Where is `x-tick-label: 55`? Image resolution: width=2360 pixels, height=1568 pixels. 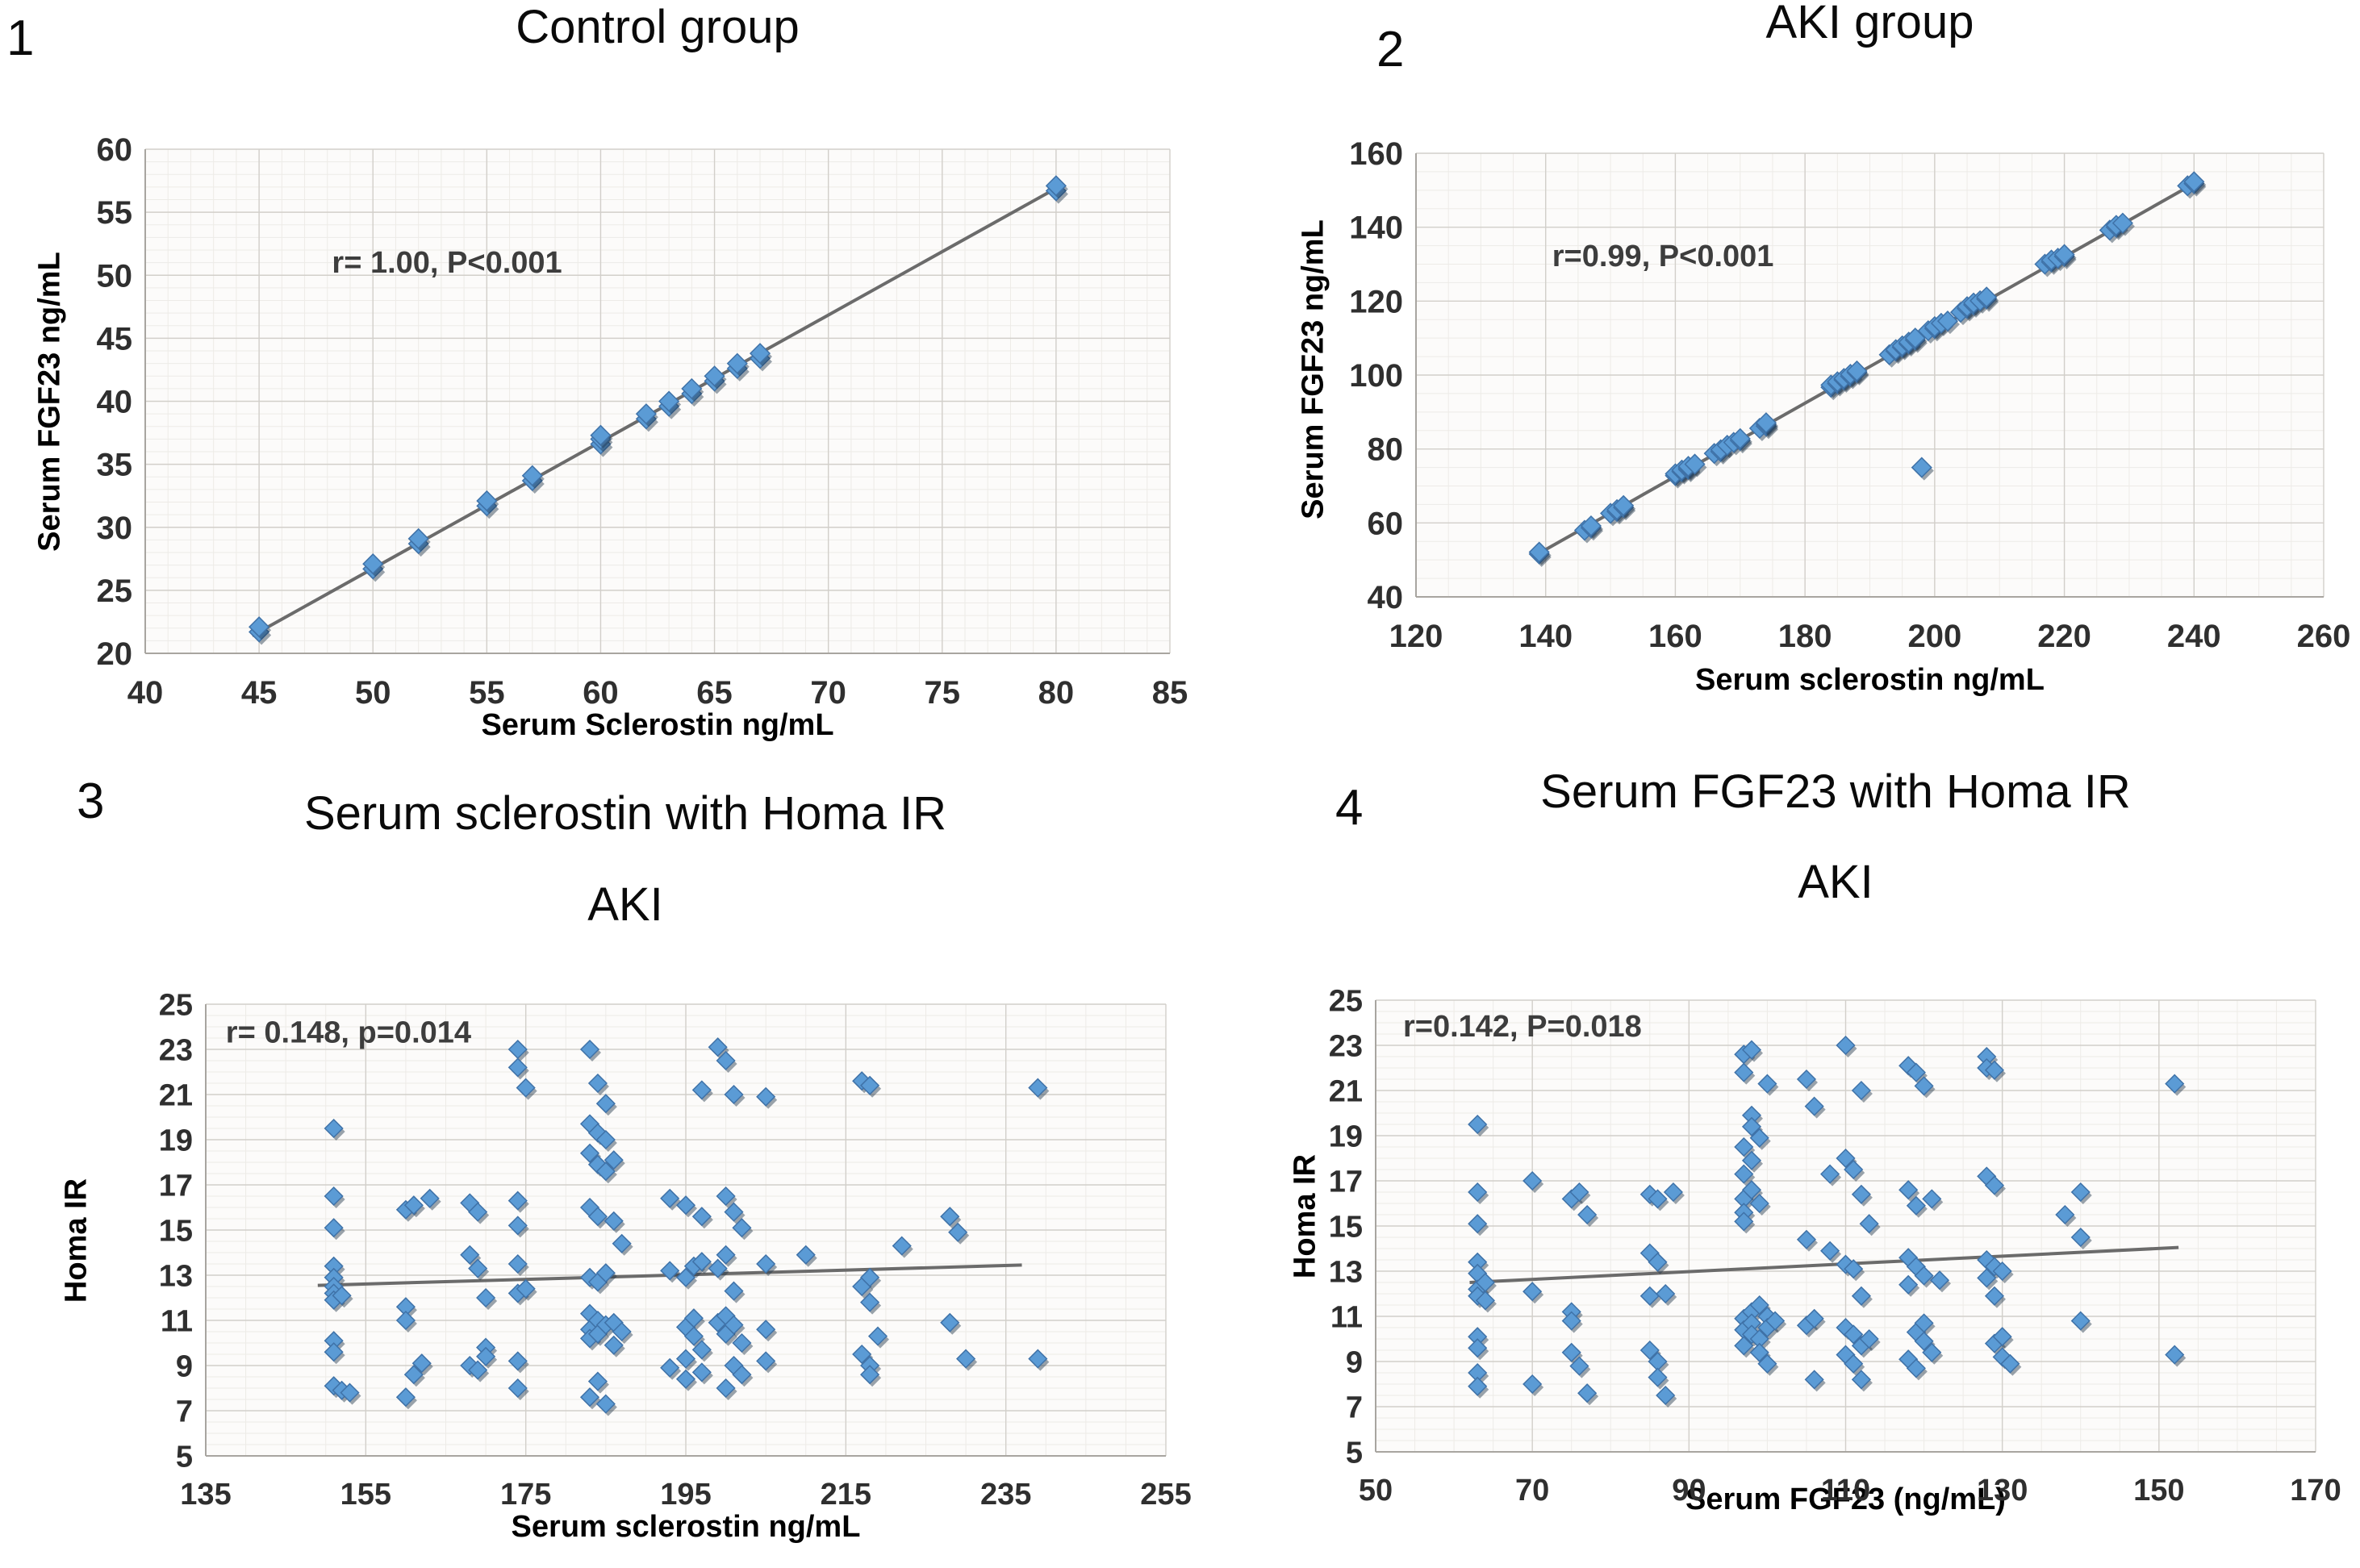 x-tick-label: 55 is located at coordinates (487, 693).